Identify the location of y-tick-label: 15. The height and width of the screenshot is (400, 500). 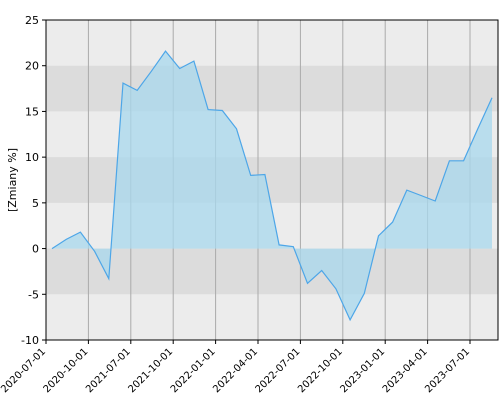
(32, 111).